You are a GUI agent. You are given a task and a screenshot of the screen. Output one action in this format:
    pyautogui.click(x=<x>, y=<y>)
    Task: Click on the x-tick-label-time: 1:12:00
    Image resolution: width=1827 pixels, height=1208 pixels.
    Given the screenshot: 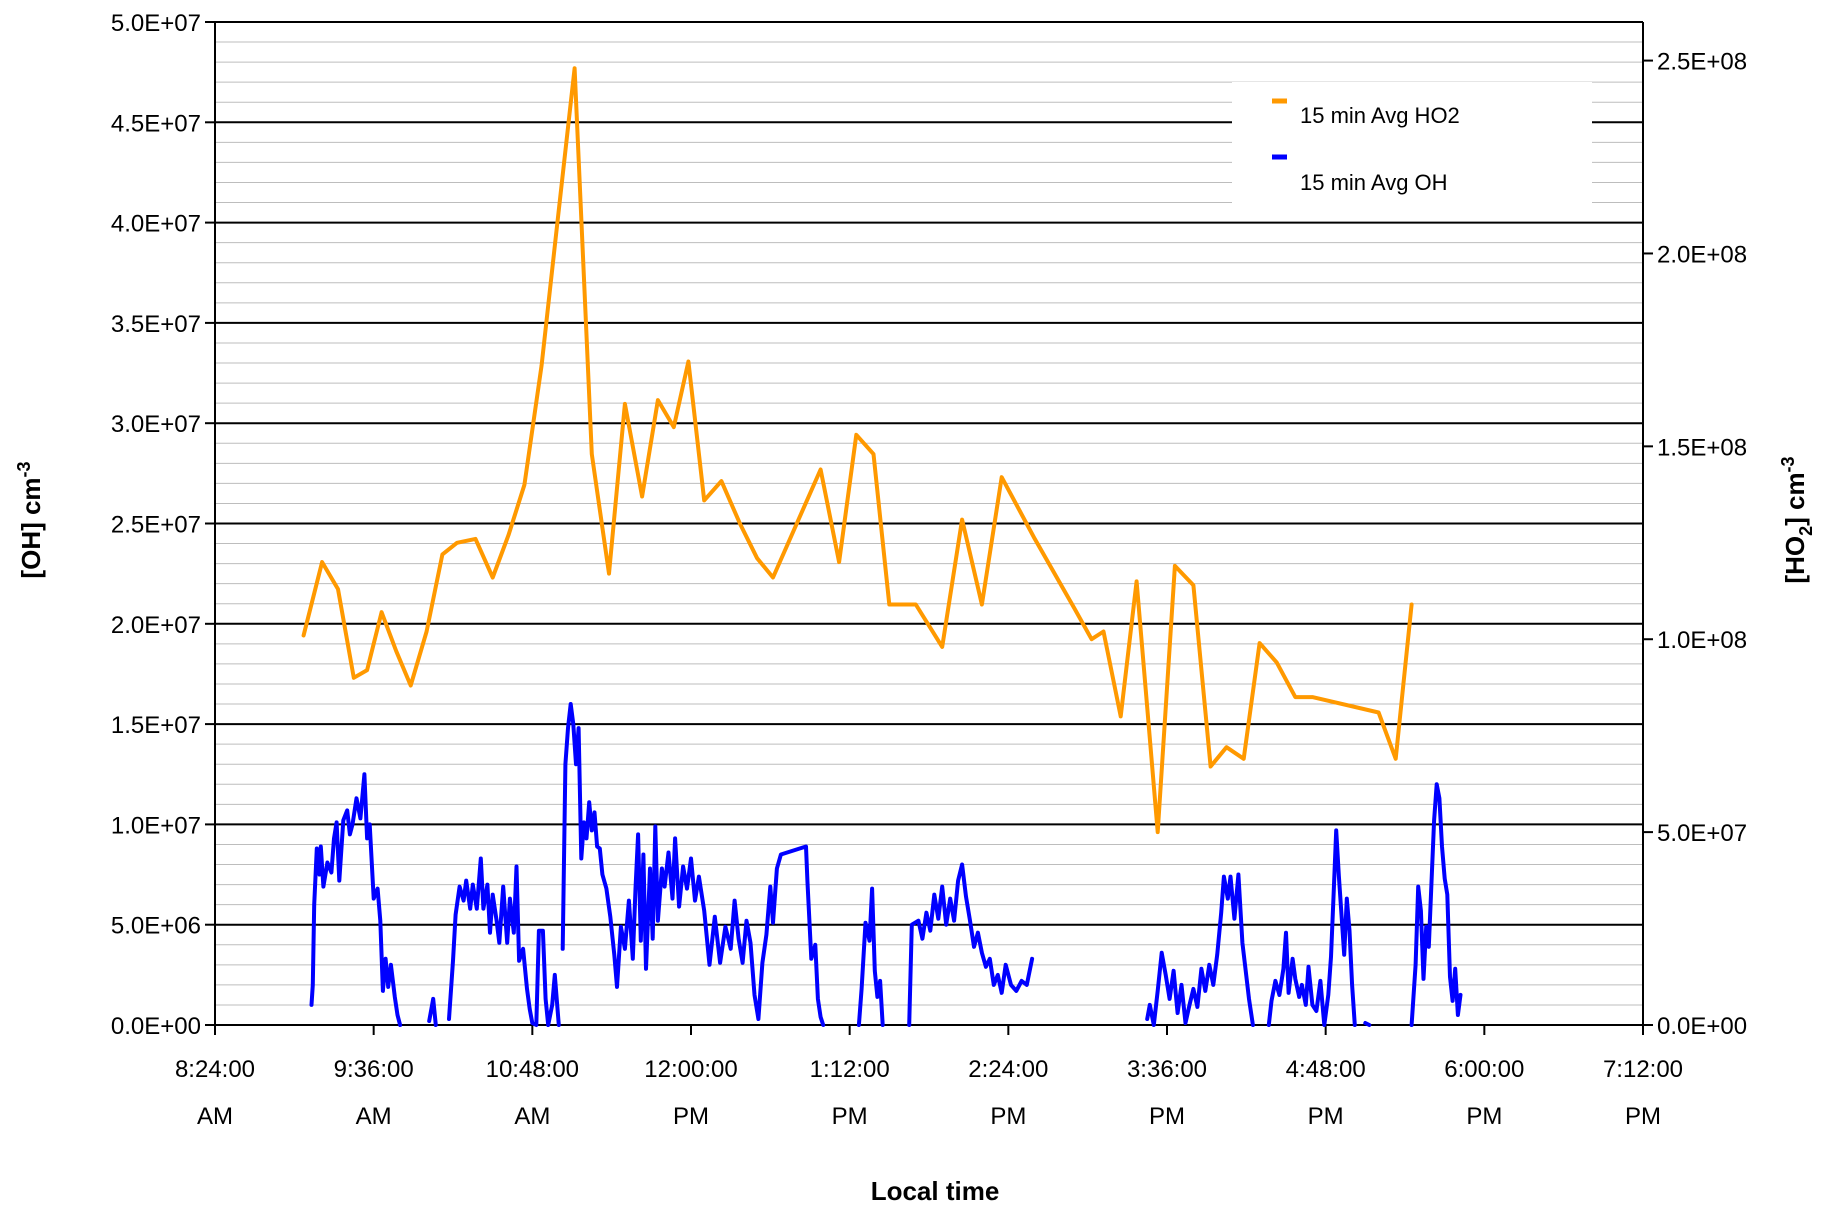 What is the action you would take?
    pyautogui.click(x=850, y=1069)
    